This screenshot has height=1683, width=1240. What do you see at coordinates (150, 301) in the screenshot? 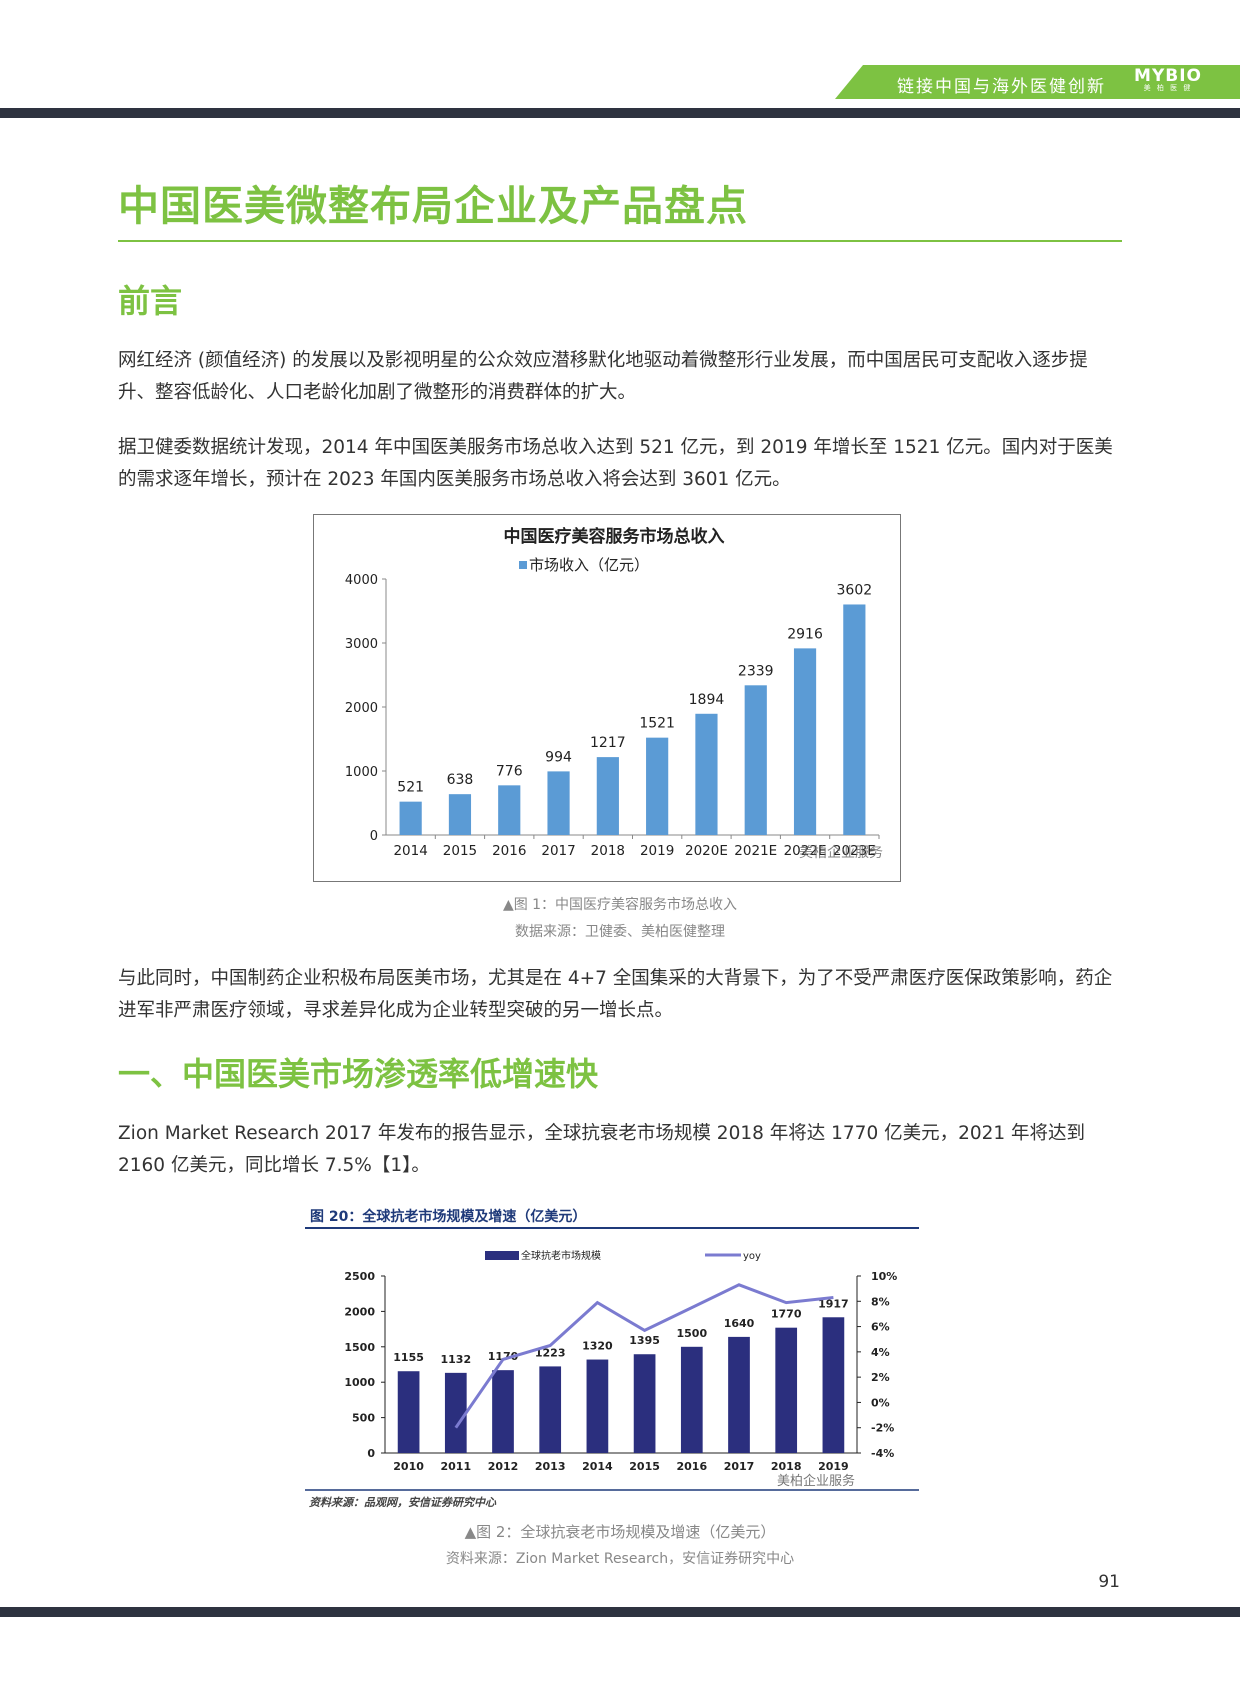
I see `section-heading-preface: 前言` at bounding box center [150, 301].